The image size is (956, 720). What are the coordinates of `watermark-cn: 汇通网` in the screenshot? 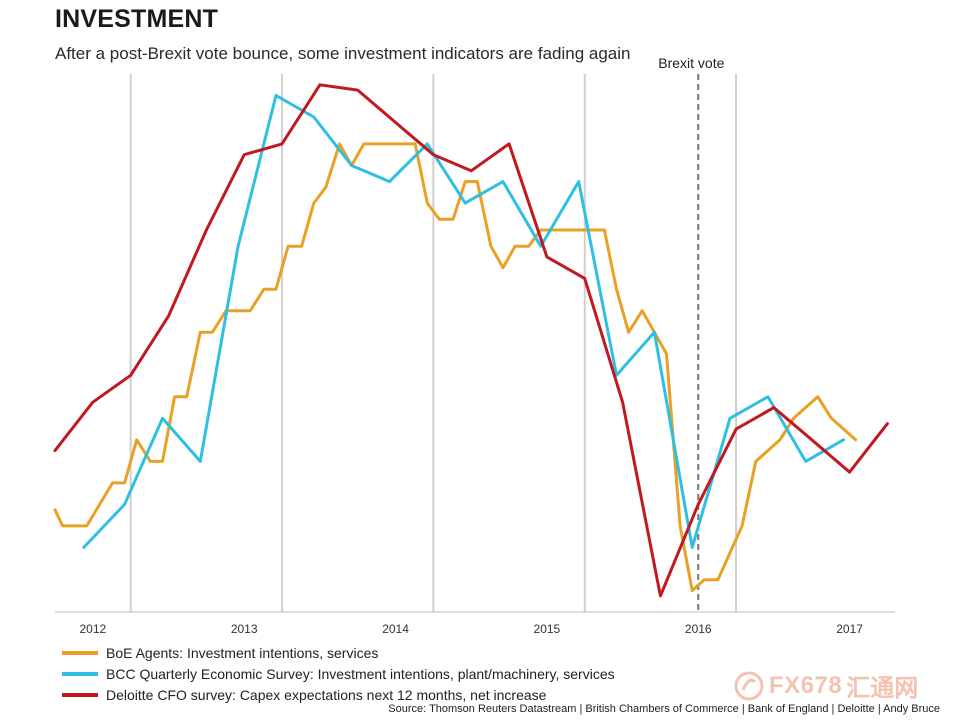 It's located at (882, 688).